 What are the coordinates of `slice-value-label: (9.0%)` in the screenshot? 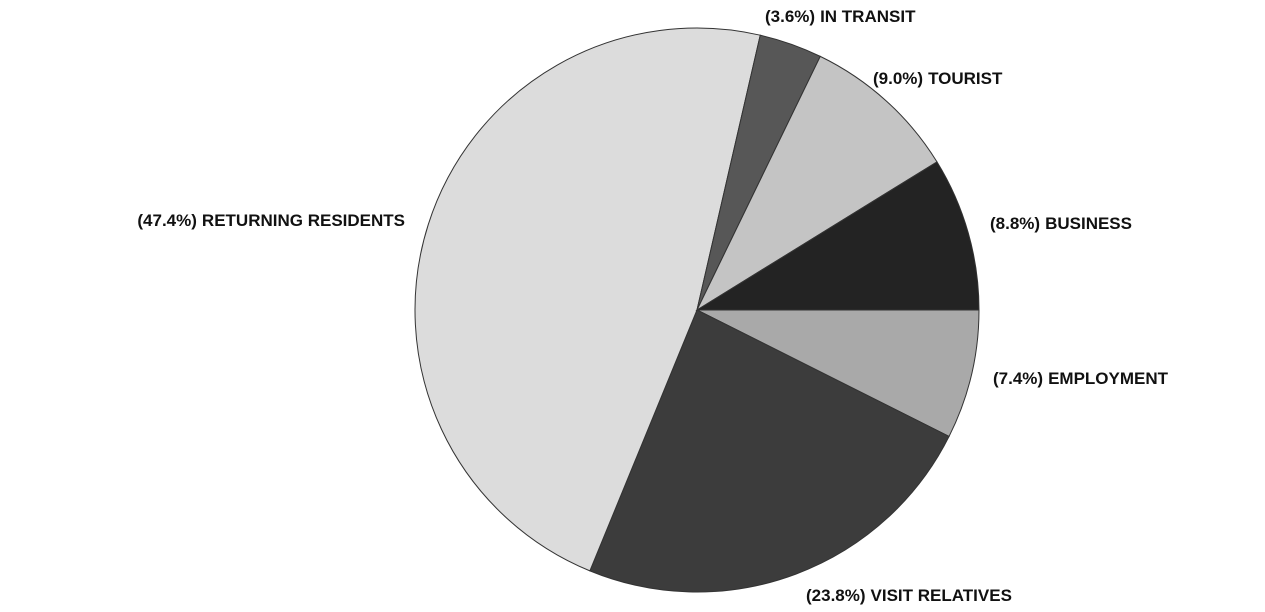 It's located at (898, 78).